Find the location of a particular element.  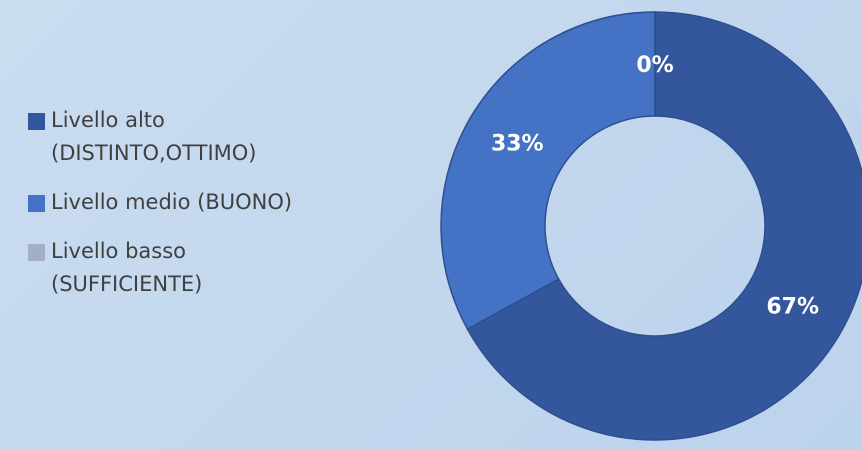

legend-item: Livello alto (DISTINTO,OTTIMO) is located at coordinates (178, 137).